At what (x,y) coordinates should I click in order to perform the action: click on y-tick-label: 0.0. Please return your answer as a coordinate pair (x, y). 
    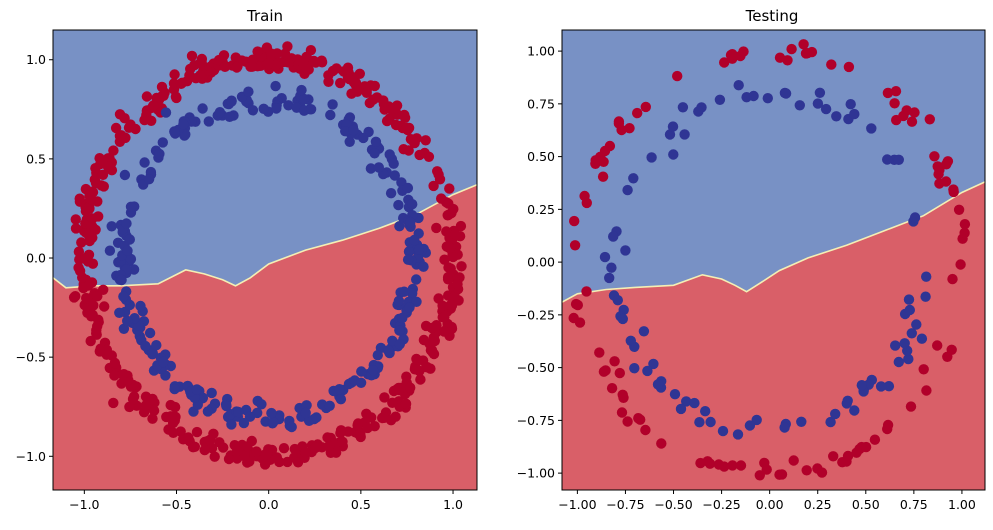
    Looking at the image, I should click on (36, 258).